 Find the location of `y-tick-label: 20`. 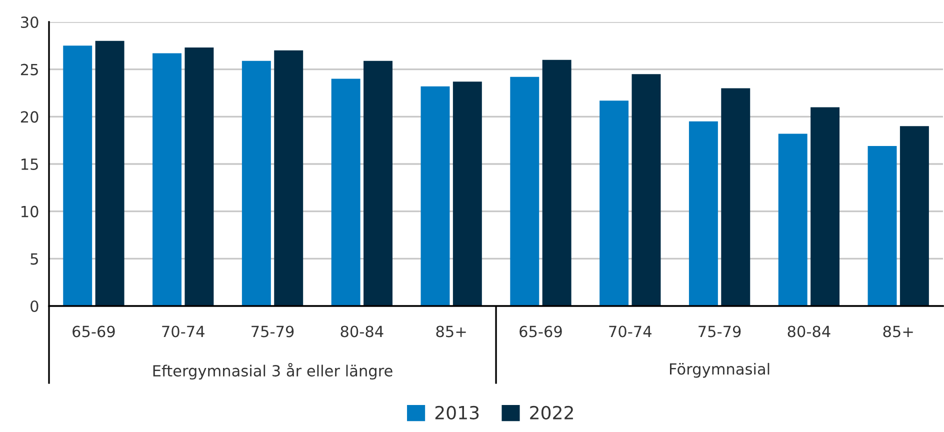

y-tick-label: 20 is located at coordinates (29, 117).